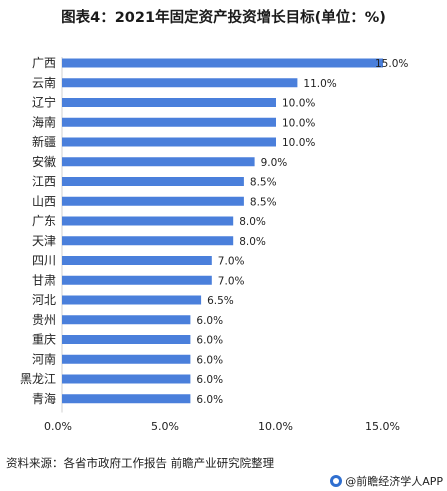 The image size is (447, 491). I want to click on category-label: 河北, so click(44, 300).